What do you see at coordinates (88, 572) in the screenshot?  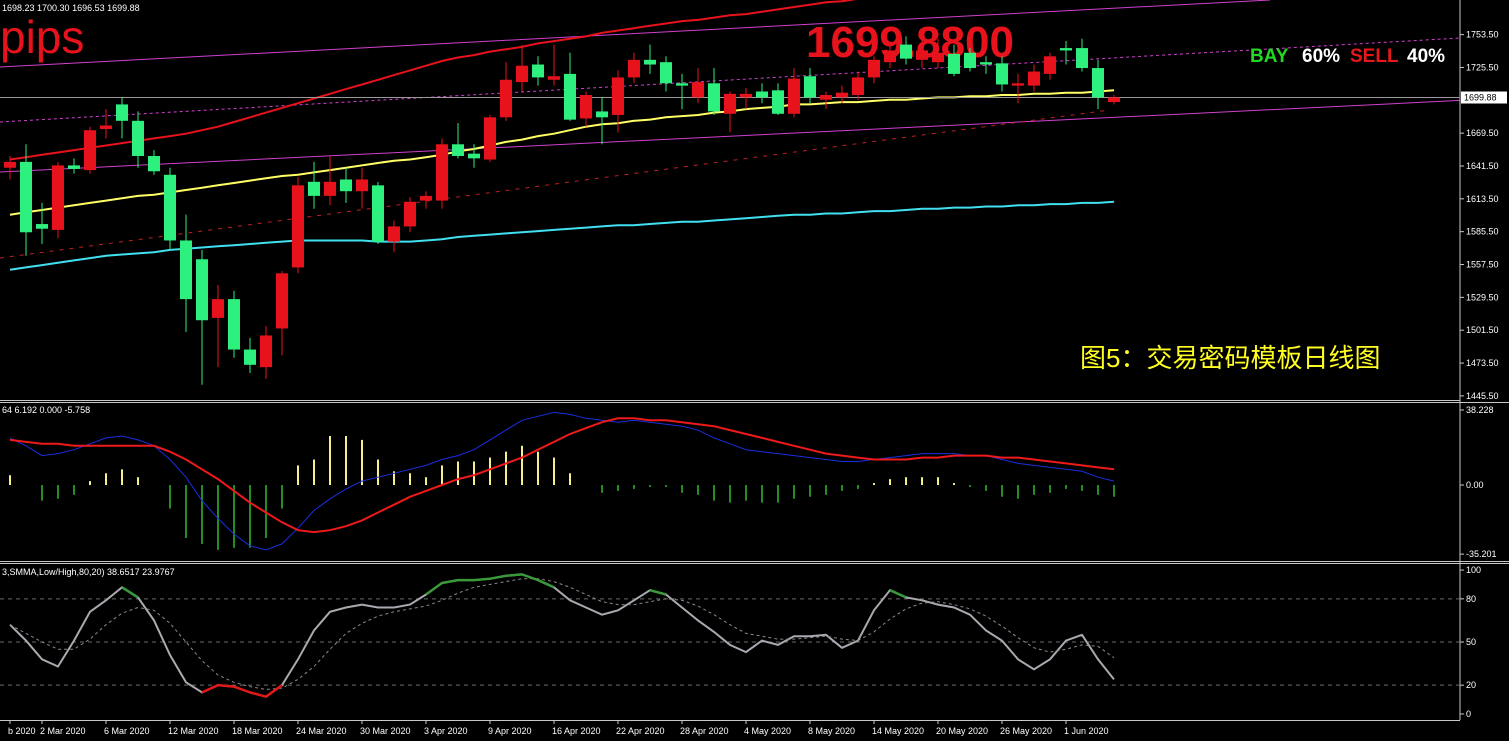 I see `stochastic-header: 3,SMMA,Low/High,80,20) 38.6517 23.9767` at bounding box center [88, 572].